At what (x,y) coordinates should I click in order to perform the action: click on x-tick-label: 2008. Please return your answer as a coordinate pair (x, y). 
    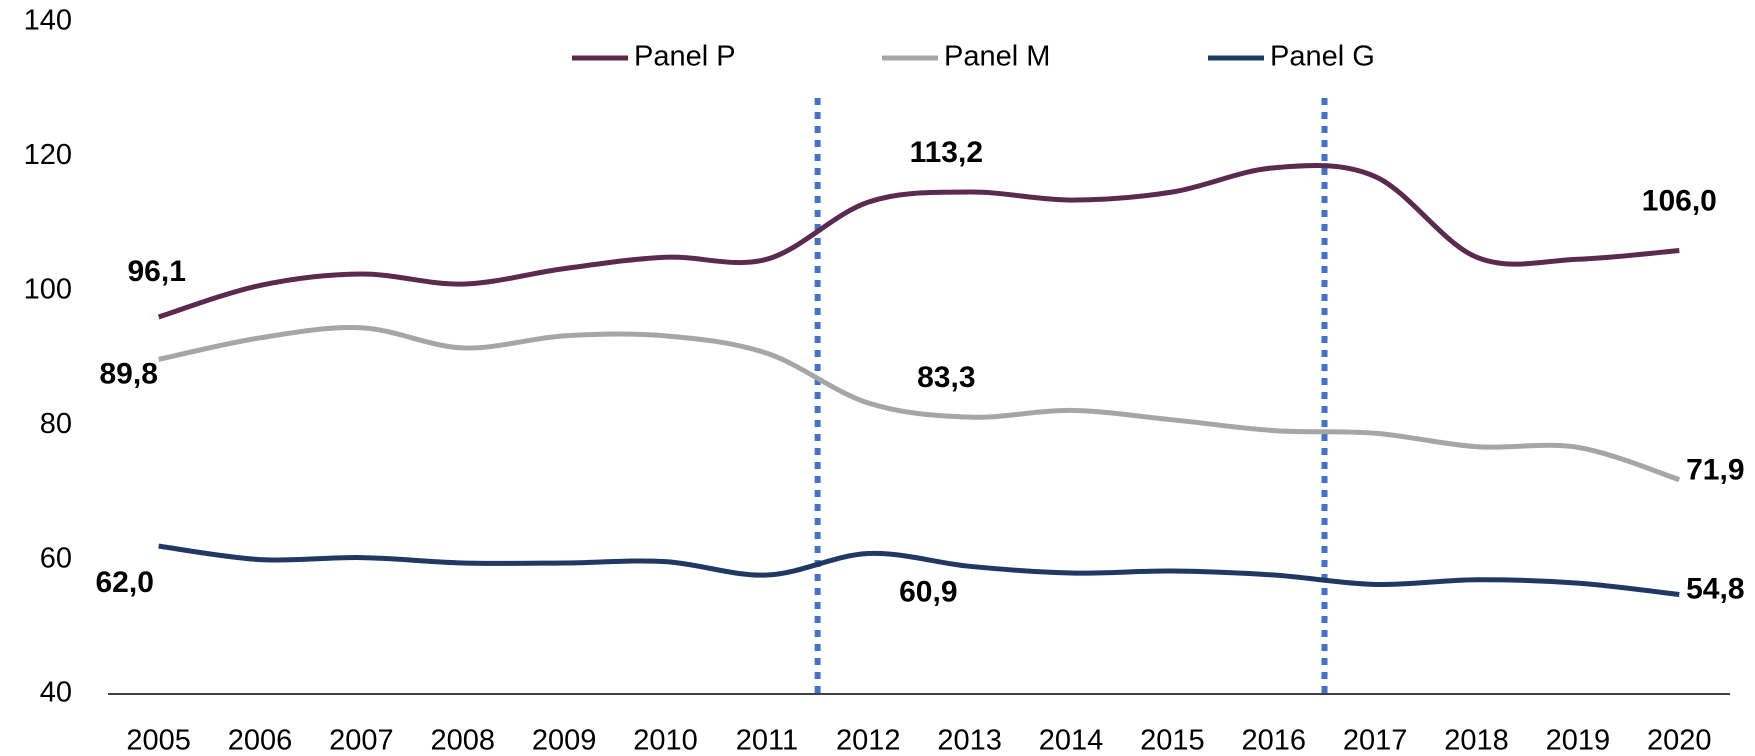
    Looking at the image, I should click on (463, 740).